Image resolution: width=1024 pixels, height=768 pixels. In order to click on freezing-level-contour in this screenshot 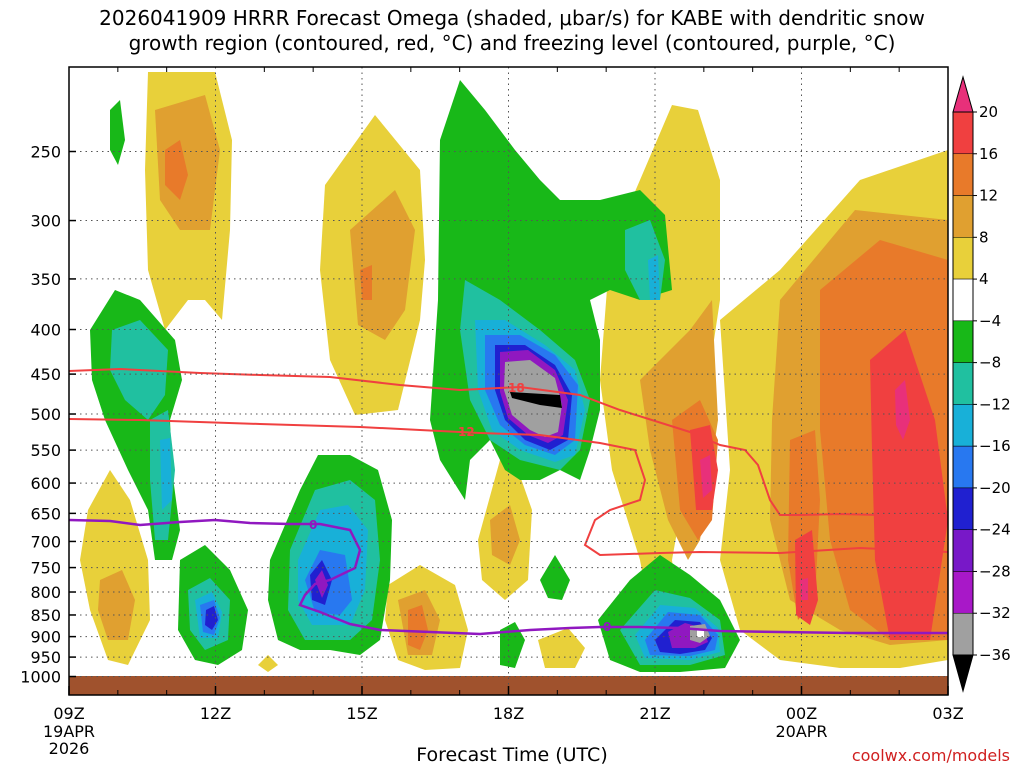, I will do `click(508, 577)`.